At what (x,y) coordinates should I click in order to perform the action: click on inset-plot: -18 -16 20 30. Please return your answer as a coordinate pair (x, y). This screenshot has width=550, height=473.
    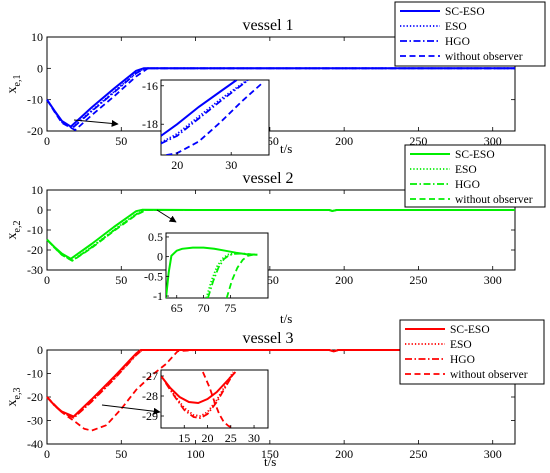
    Looking at the image, I should click on (206, 125).